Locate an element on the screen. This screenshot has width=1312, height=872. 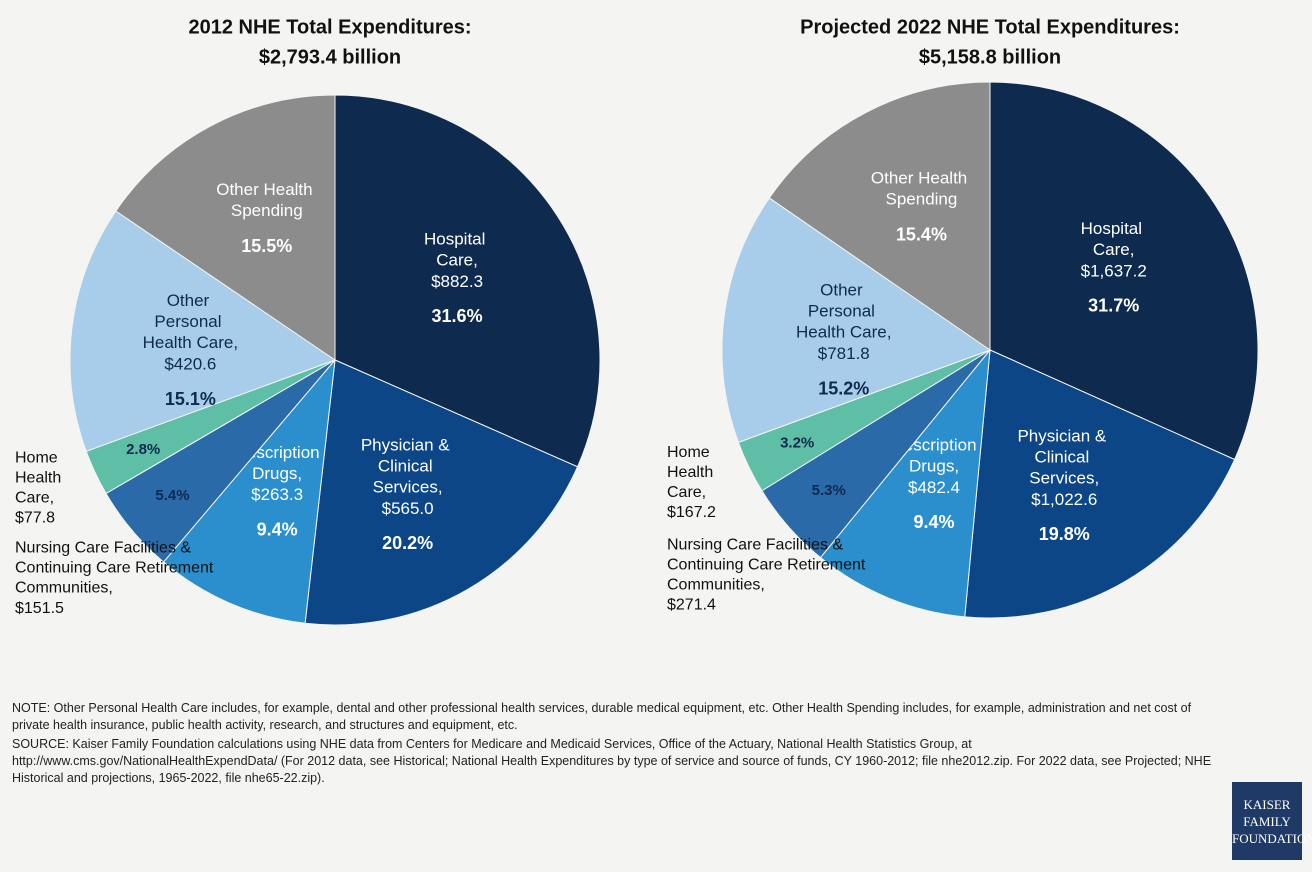
slice-amount: $263.3 is located at coordinates (277, 494).